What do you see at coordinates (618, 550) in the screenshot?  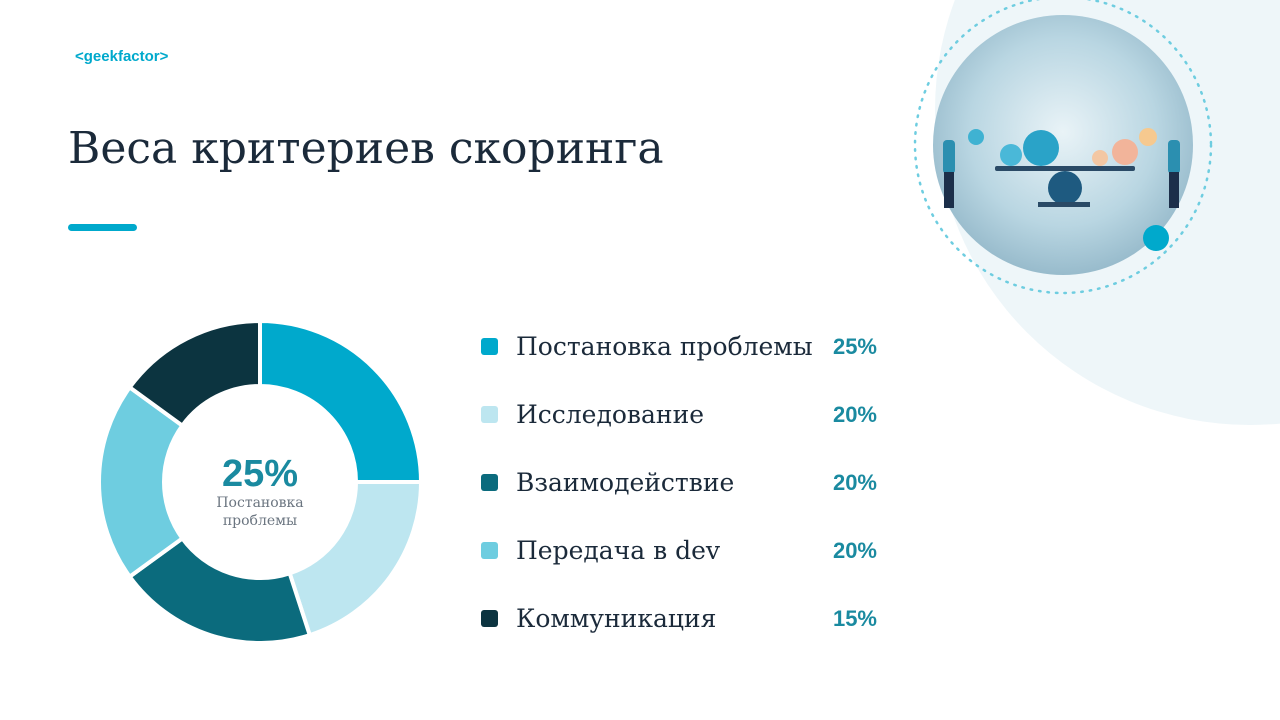 I see `legend-label: Передача в dev` at bounding box center [618, 550].